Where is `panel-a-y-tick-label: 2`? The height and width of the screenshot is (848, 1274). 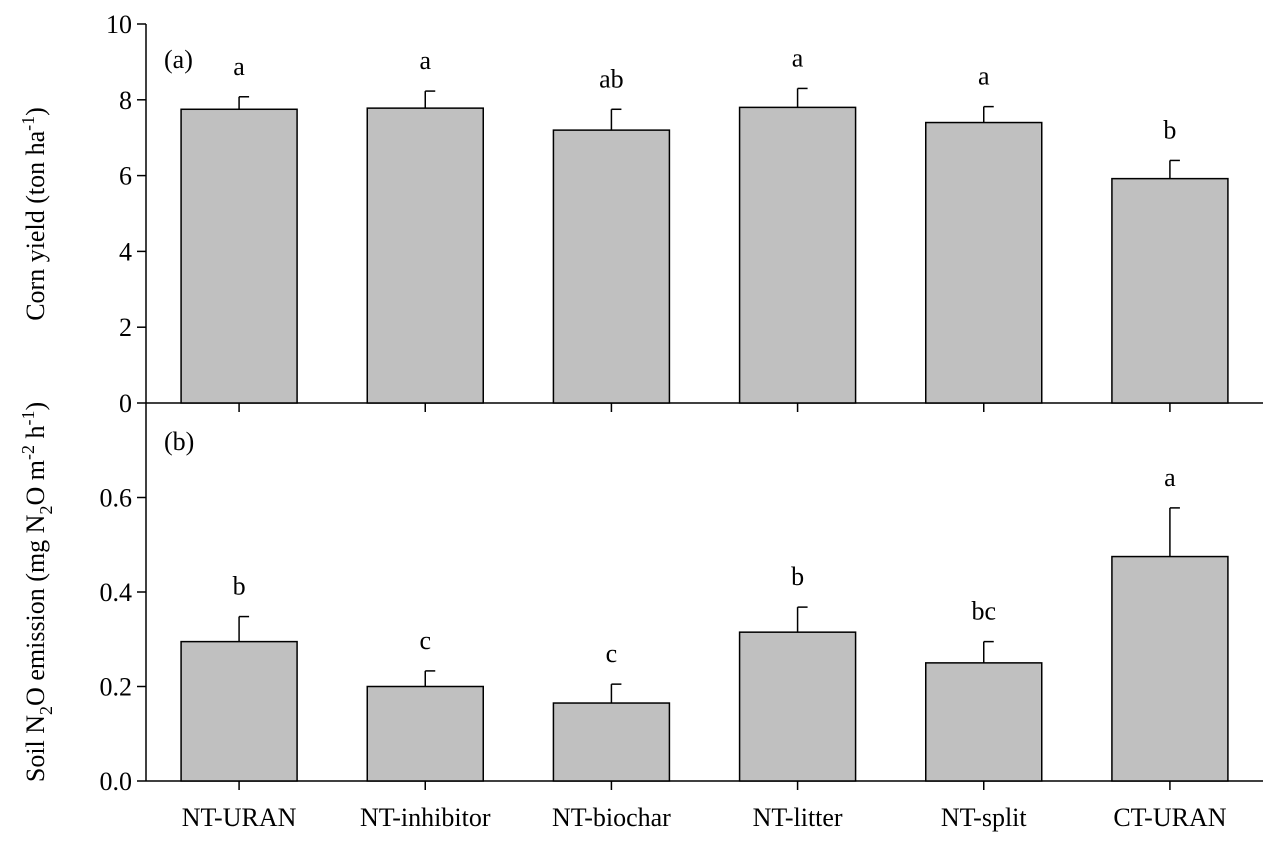
panel-a-y-tick-label: 2 is located at coordinates (125, 327).